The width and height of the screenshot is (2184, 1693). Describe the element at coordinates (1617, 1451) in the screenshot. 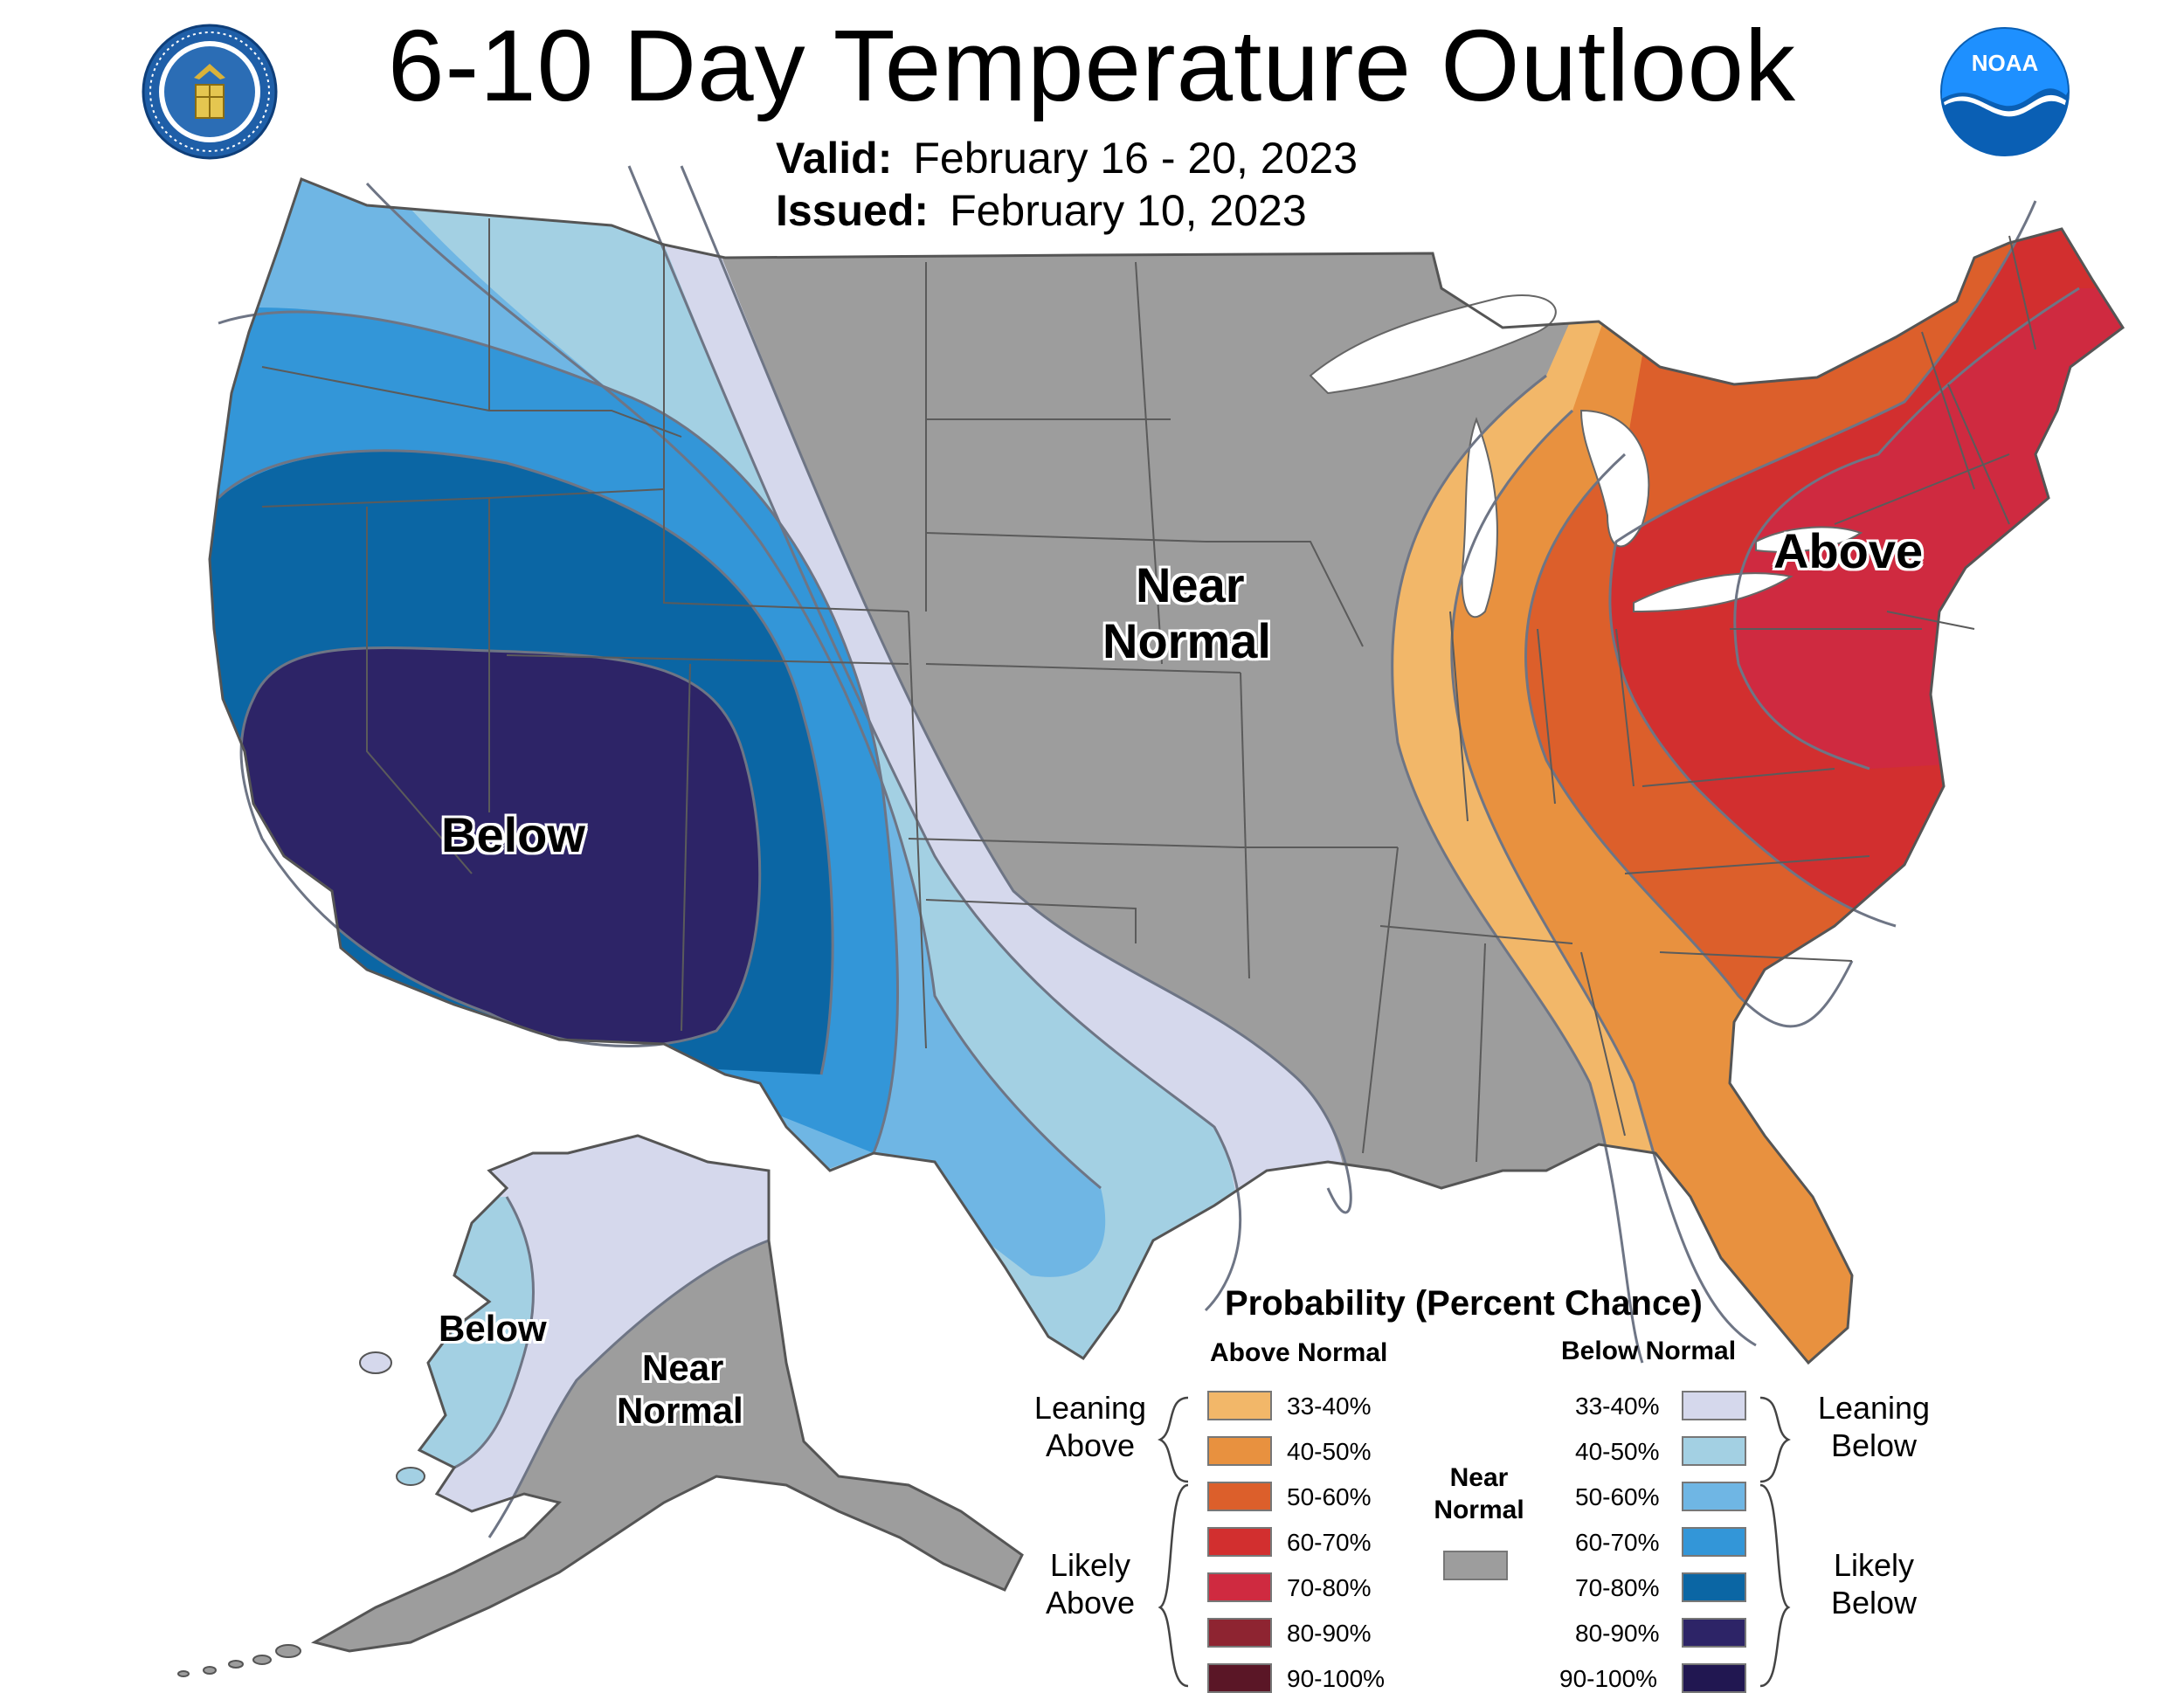

I see `legend-below-pct: 40-50%` at that location.